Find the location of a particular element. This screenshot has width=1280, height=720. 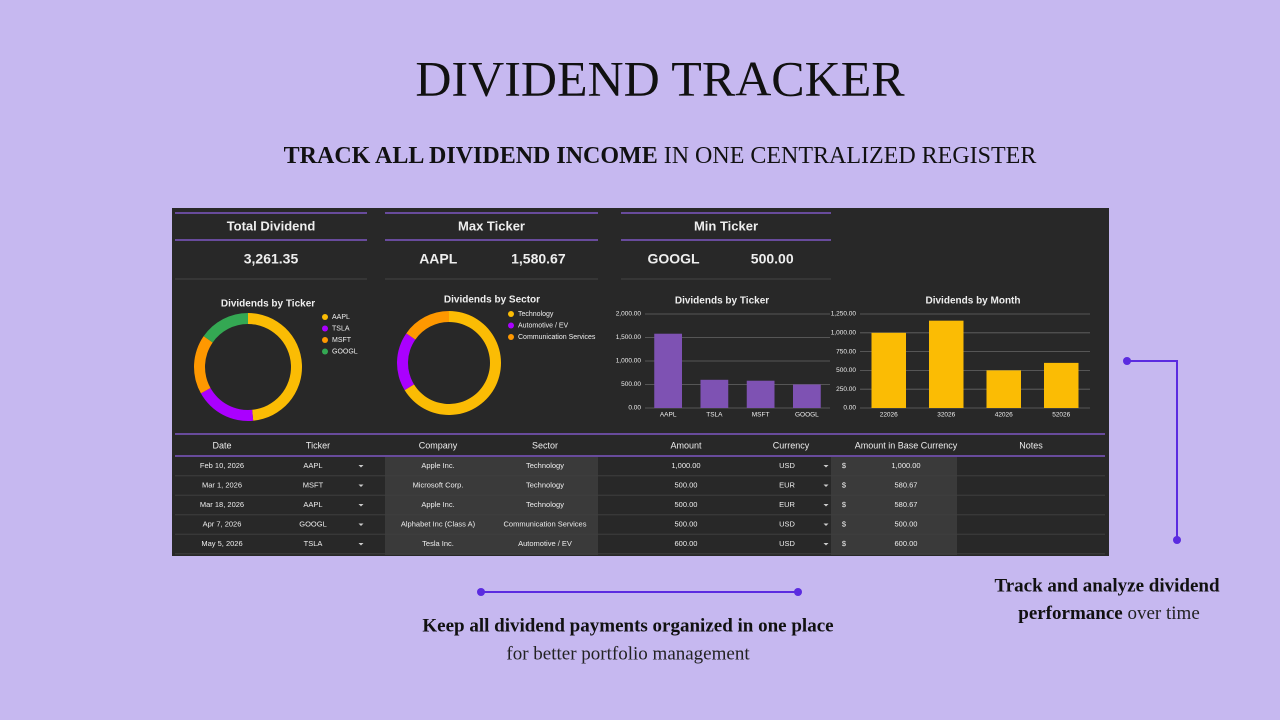

table-cell: EUR is located at coordinates (787, 504).